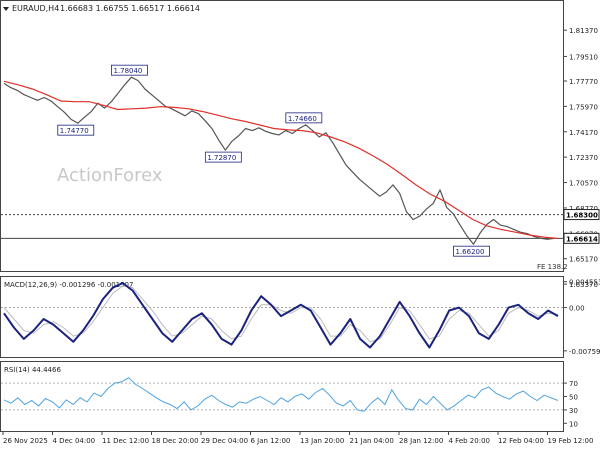 Image resolution: width=600 pixels, height=452 pixels. I want to click on price-tick-label: 1.63370, so click(583, 285).